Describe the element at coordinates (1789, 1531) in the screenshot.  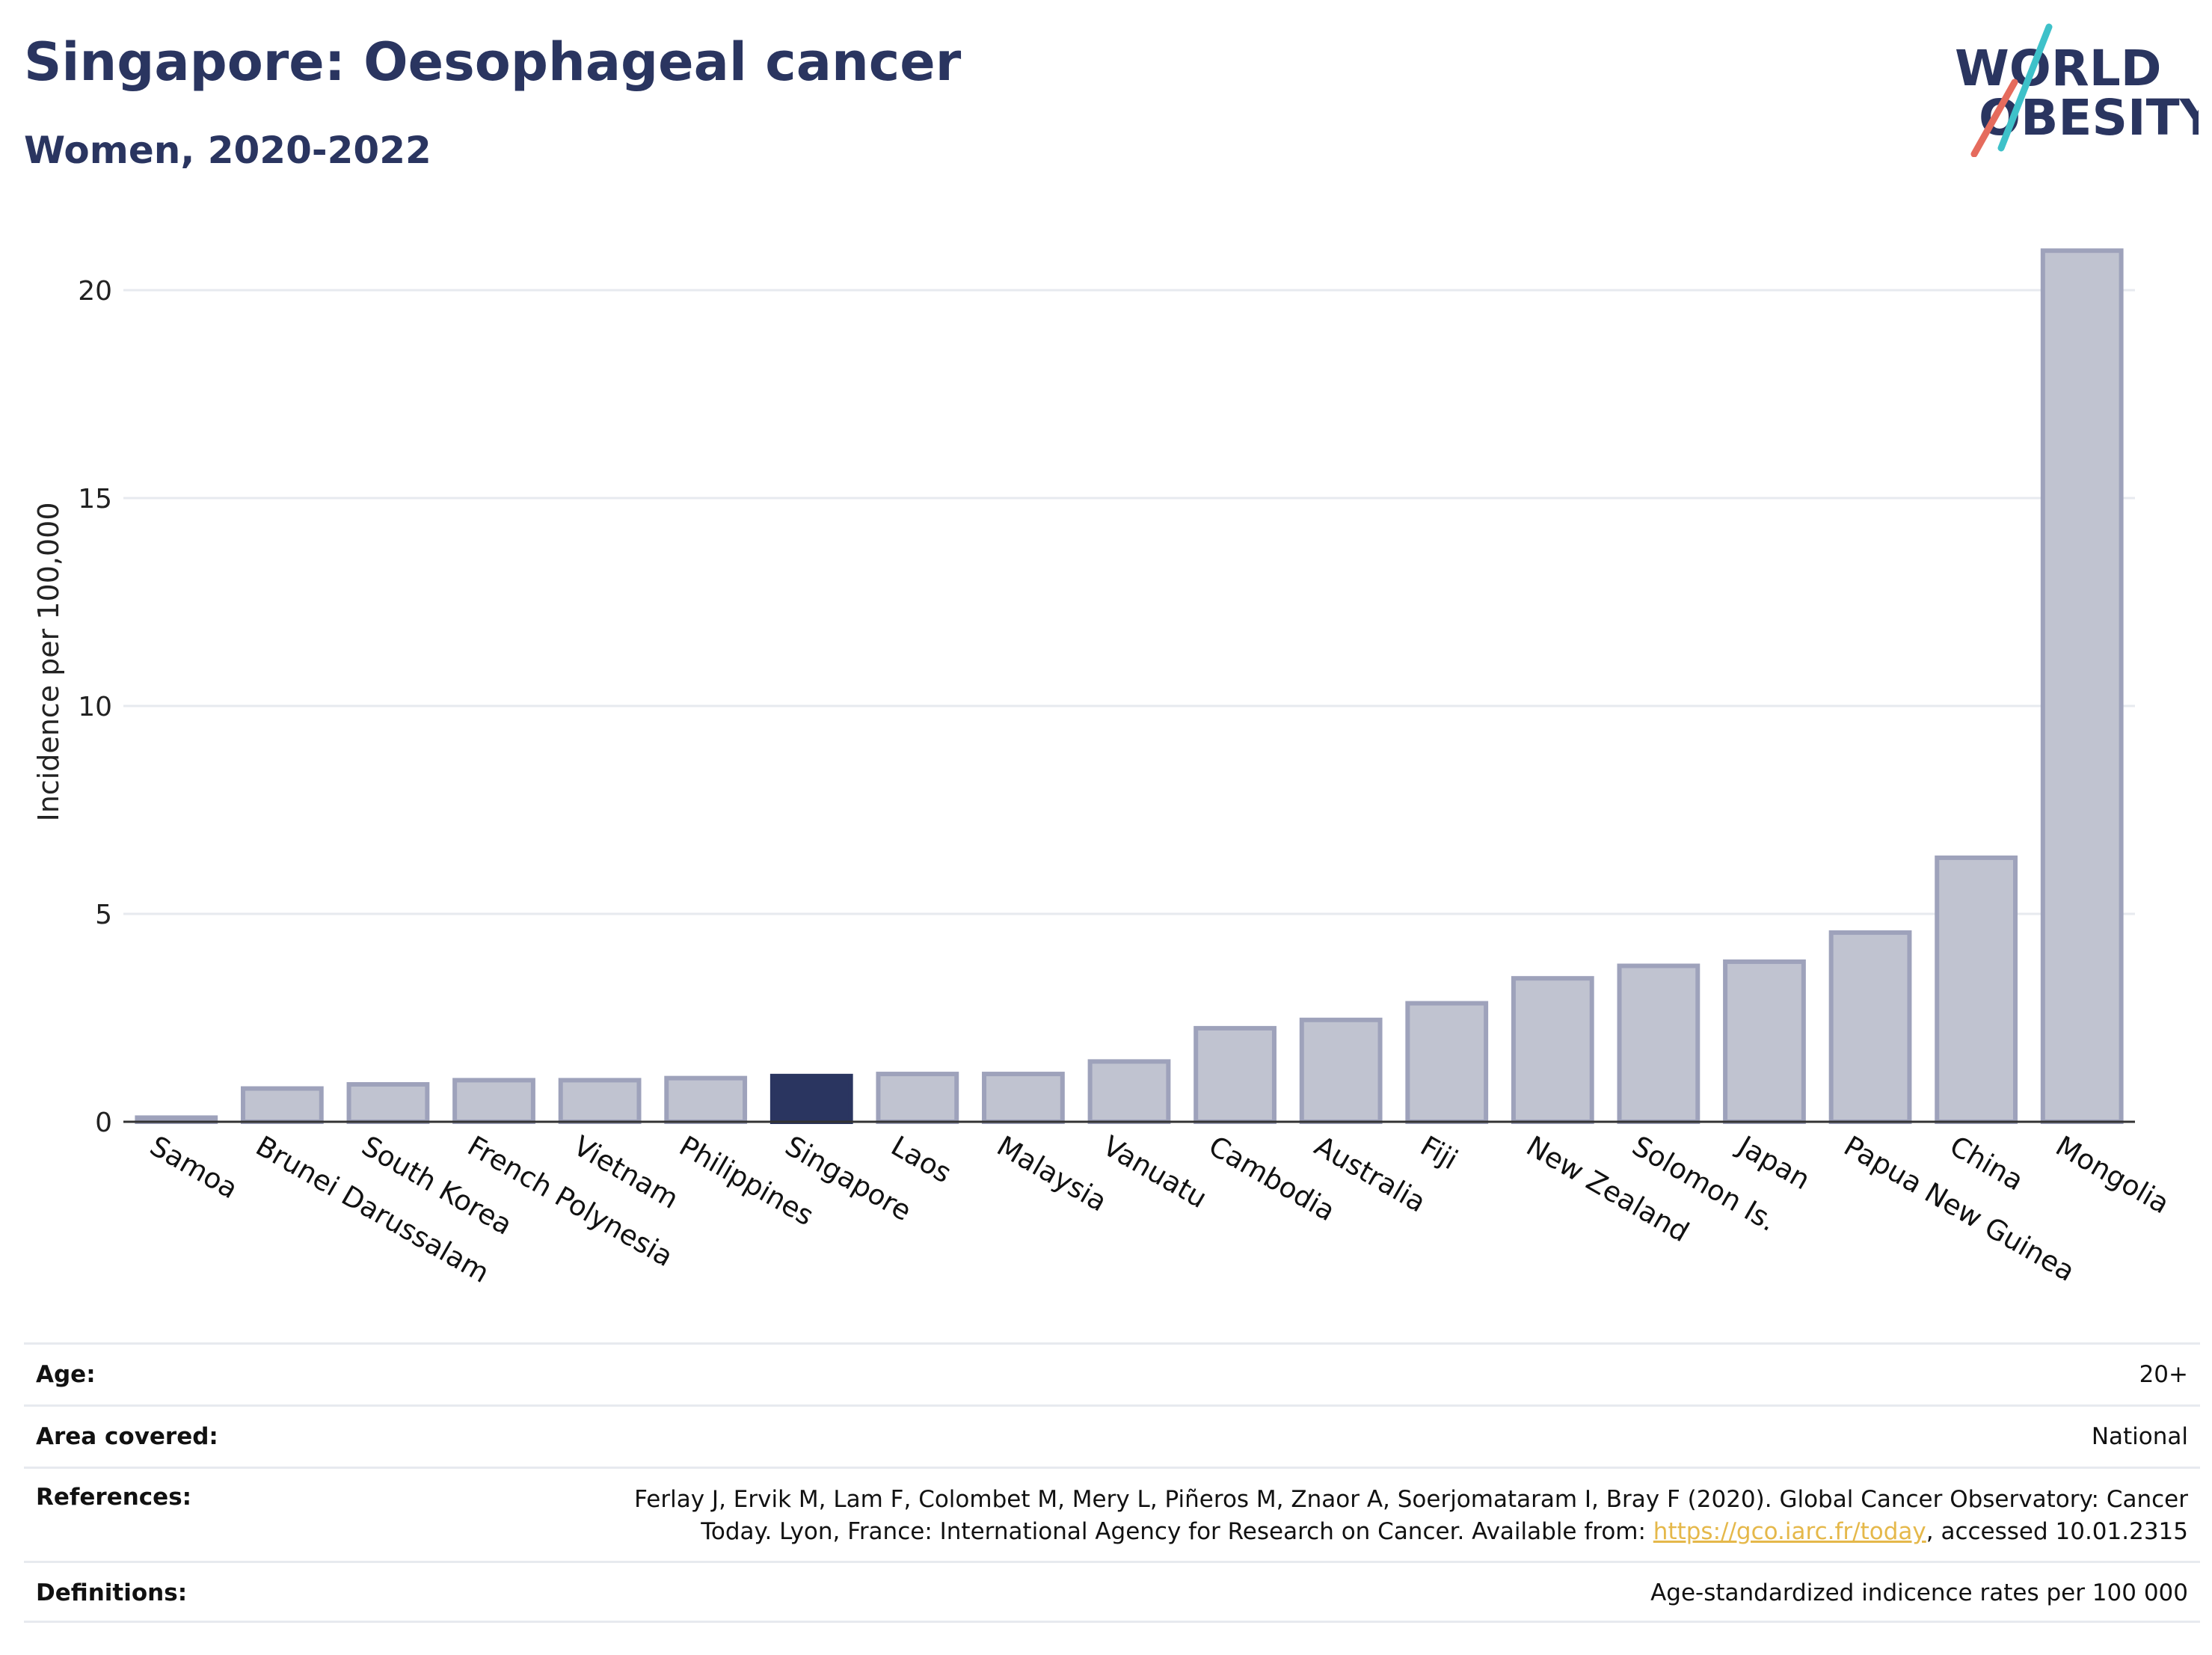
I see `references-link: https://gco.iarc.fr/today` at that location.